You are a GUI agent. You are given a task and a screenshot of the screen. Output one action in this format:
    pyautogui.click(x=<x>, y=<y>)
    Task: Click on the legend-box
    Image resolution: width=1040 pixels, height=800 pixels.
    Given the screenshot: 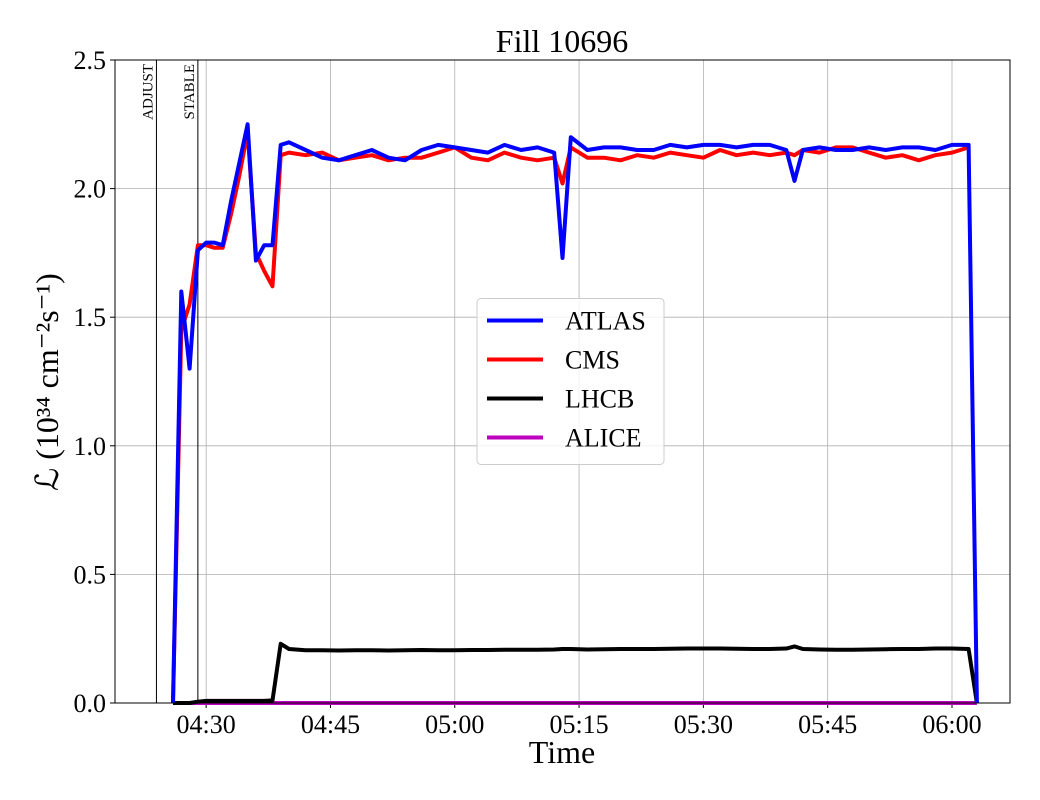 What is the action you would take?
    pyautogui.click(x=570, y=381)
    